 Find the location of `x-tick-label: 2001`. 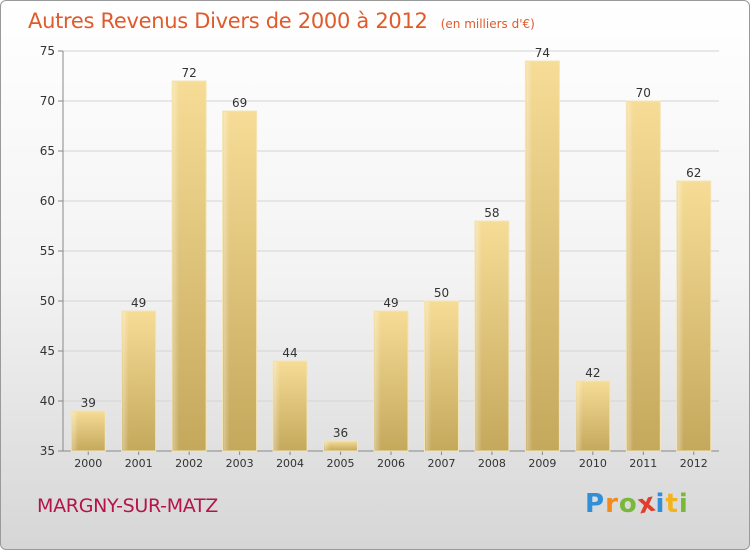

x-tick-label: 2001 is located at coordinates (139, 463).